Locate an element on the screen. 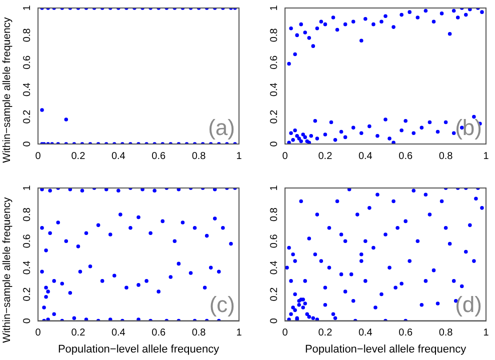  annotation: (a) is located at coordinates (221, 127).